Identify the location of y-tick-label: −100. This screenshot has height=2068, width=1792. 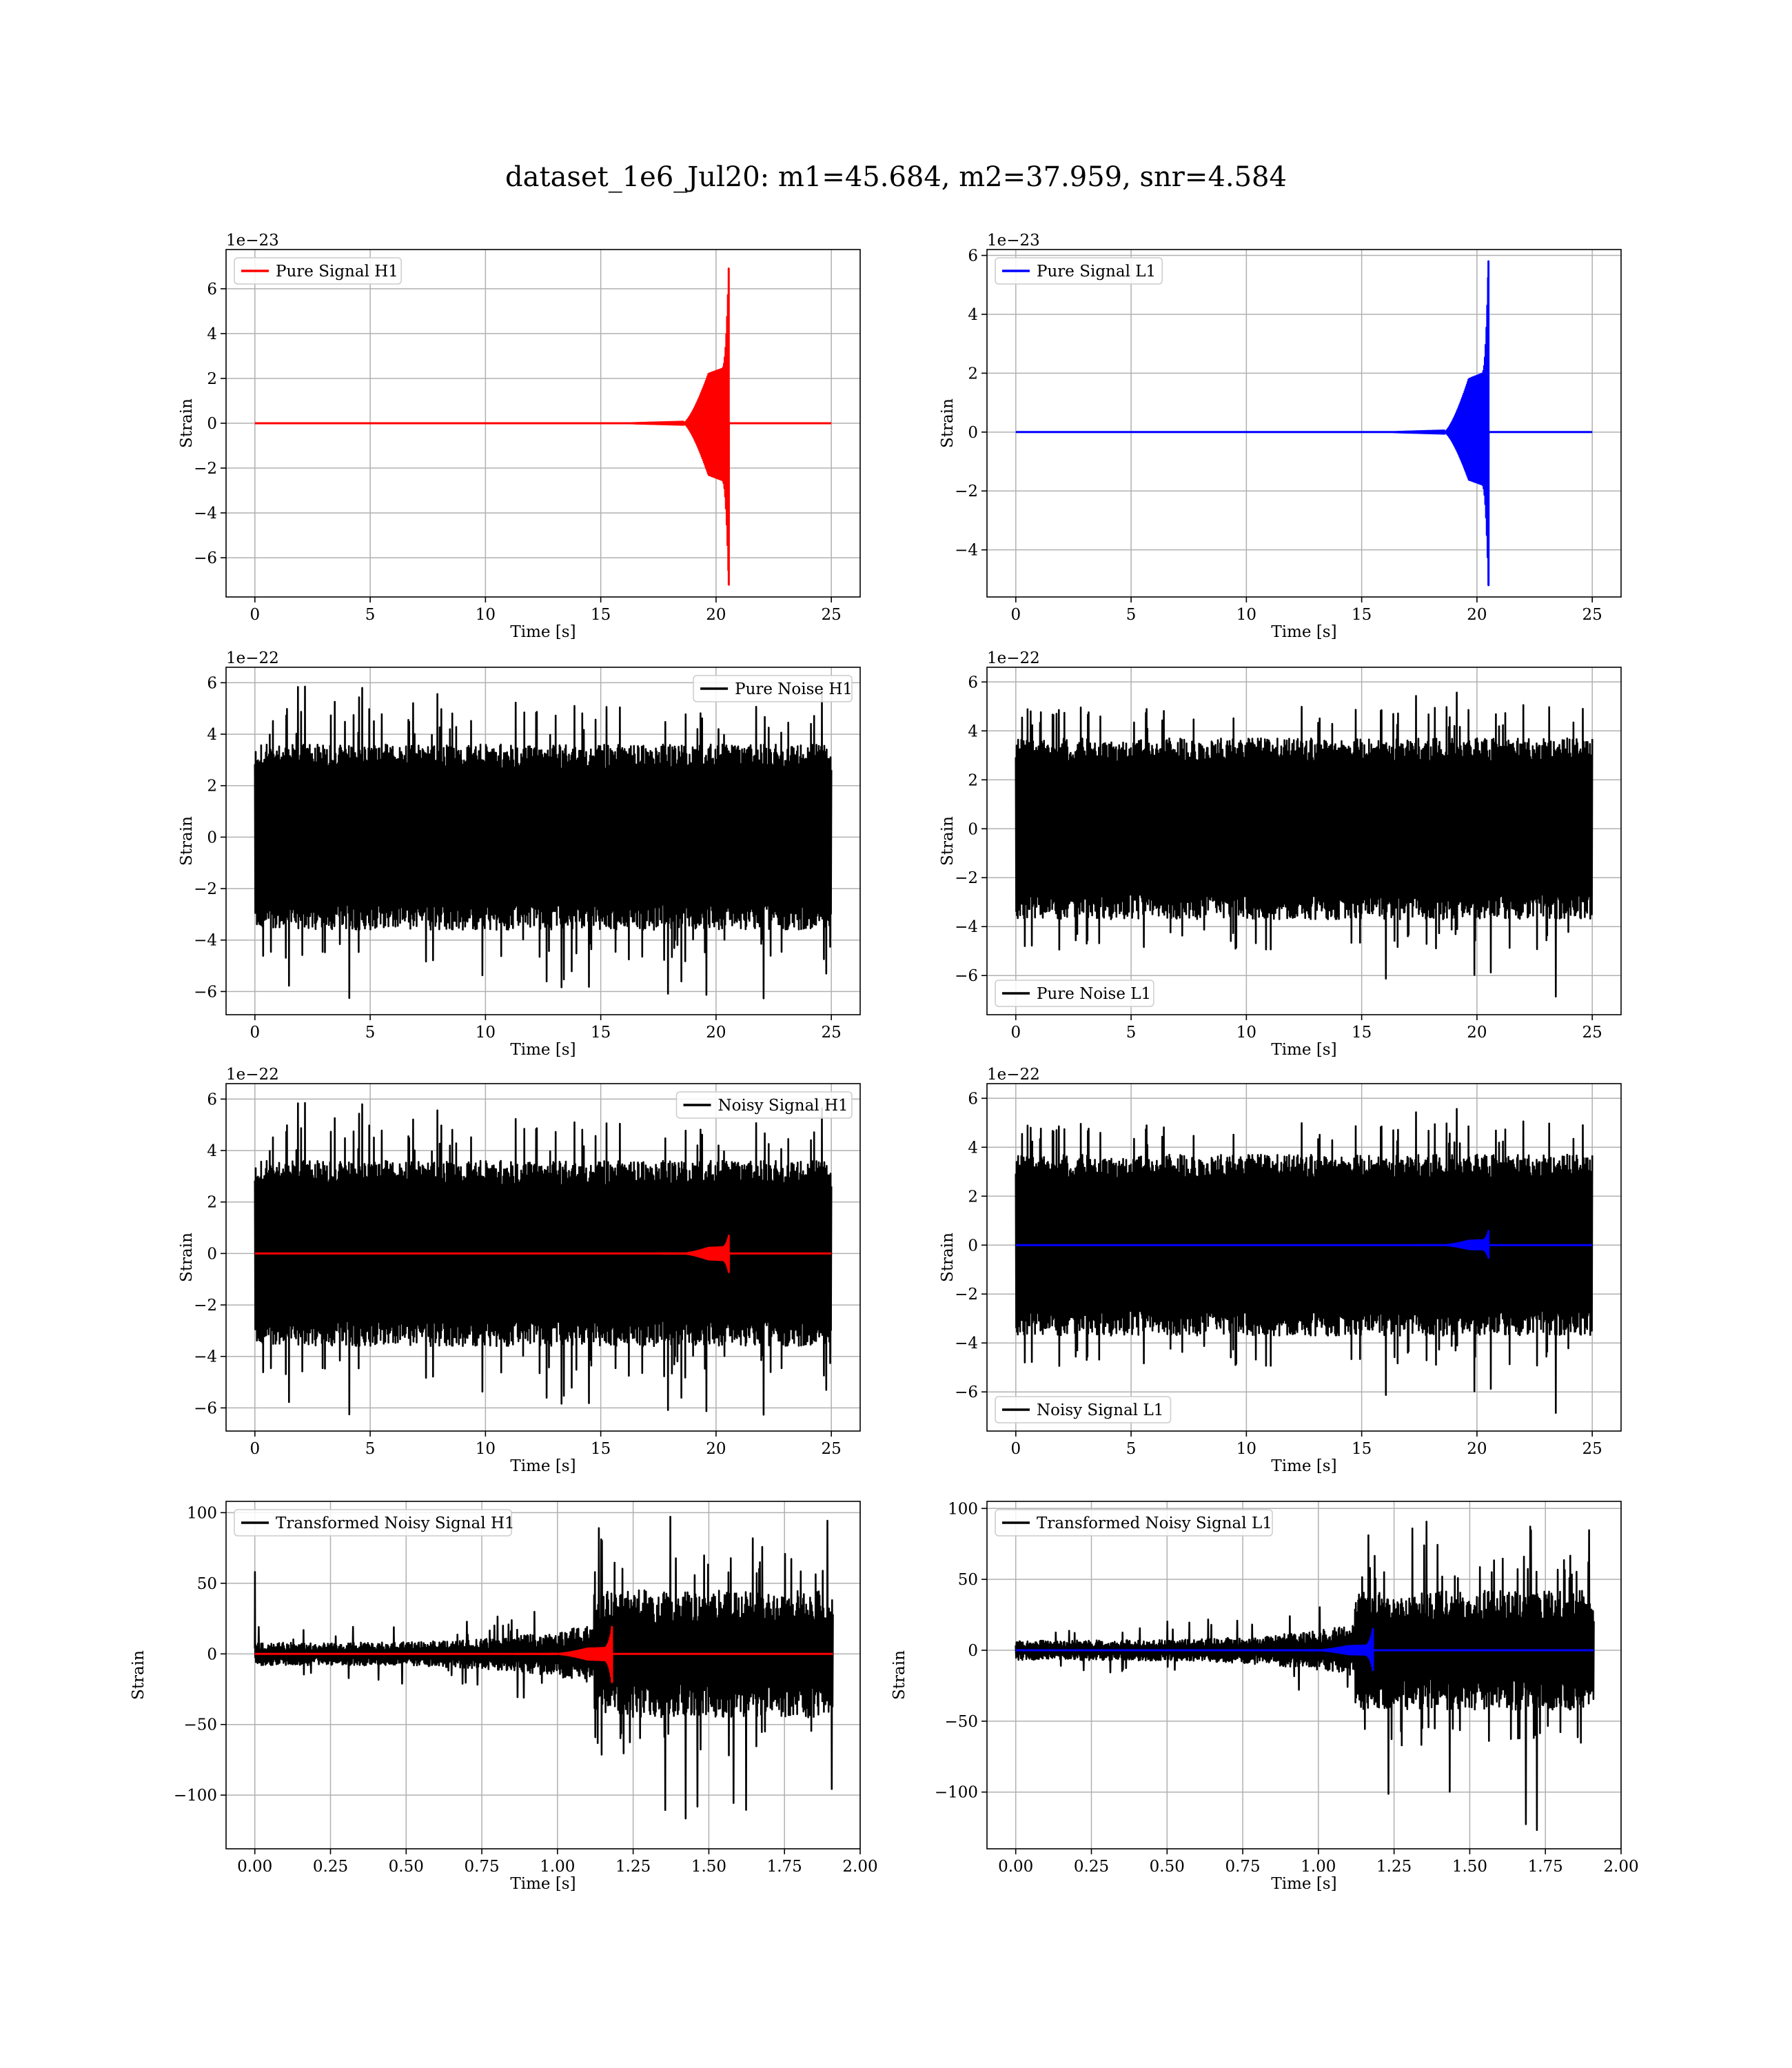
(956, 1793).